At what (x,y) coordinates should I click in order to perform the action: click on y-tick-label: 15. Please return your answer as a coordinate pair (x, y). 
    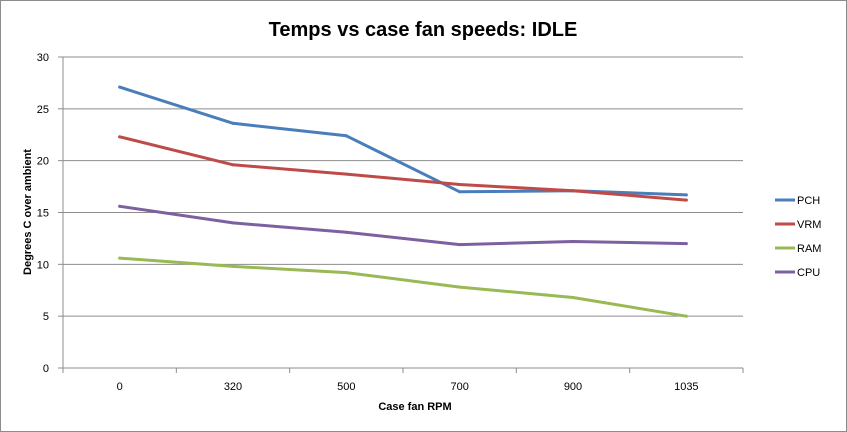
    Looking at the image, I should click on (43, 214).